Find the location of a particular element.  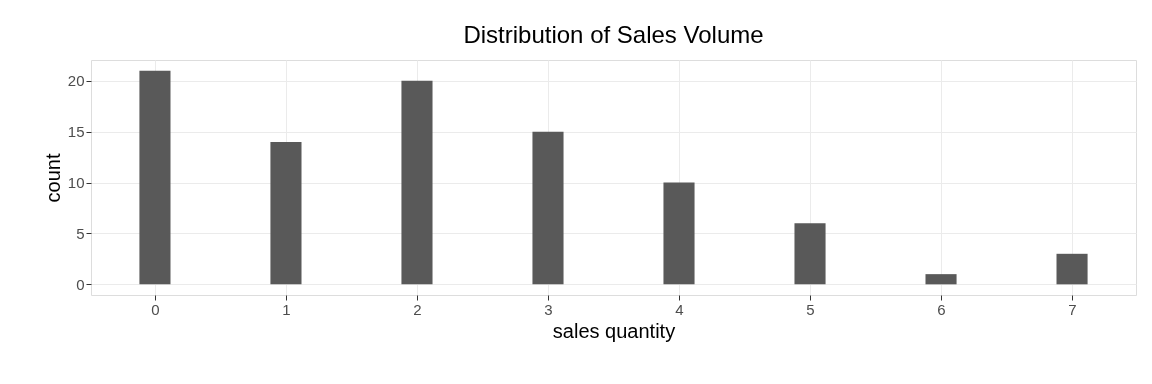

x-tick-label: 0 is located at coordinates (155, 309).